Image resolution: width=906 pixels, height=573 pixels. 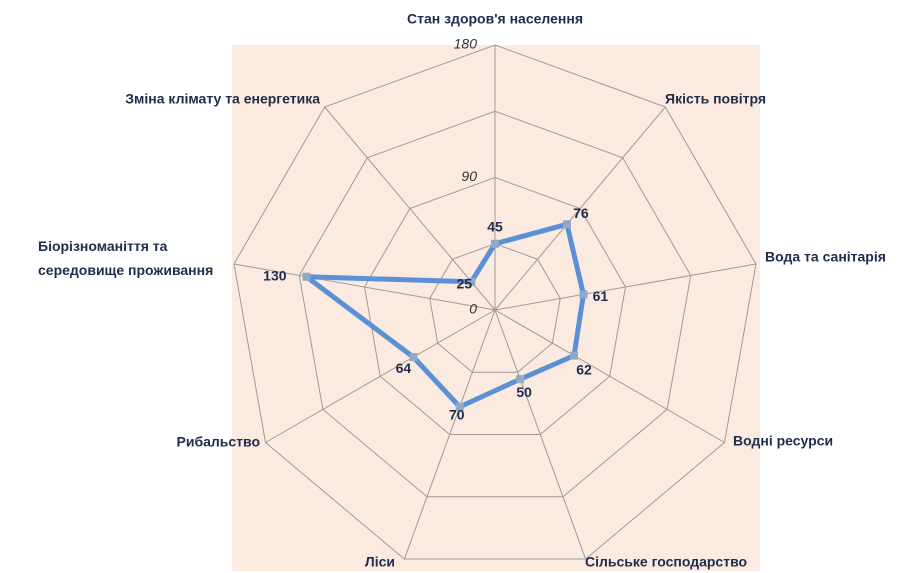 I want to click on value-label: 64, so click(x=404, y=368).